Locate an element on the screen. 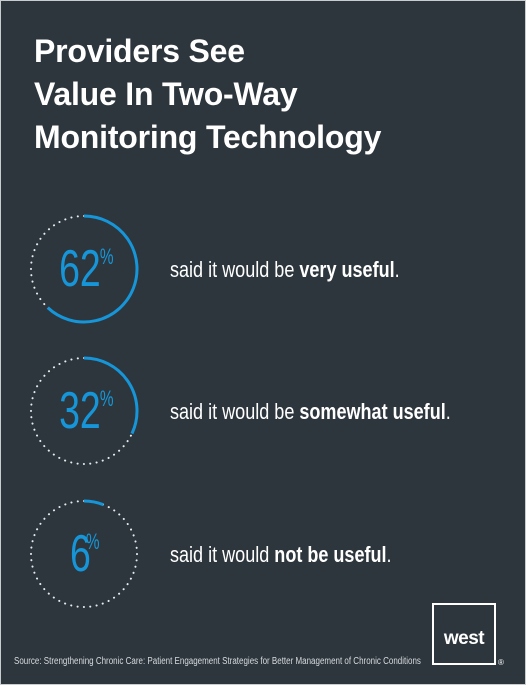 This screenshot has width=526, height=685. ring-arc-somewhat-useful is located at coordinates (111, 395).